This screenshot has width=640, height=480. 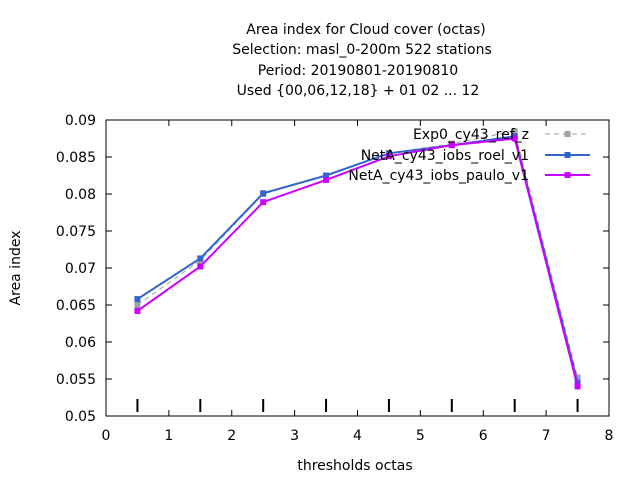 What do you see at coordinates (76, 232) in the screenshot?
I see `y-tick-label: 0.075` at bounding box center [76, 232].